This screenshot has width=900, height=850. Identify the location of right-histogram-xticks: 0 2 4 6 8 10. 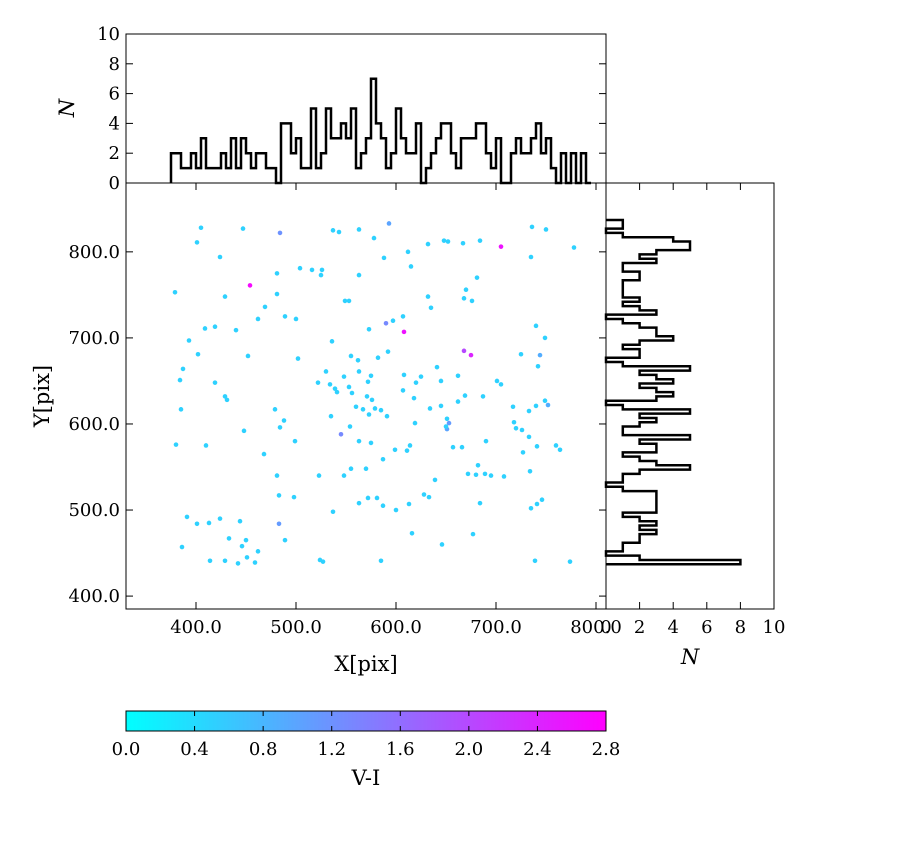
(692, 410).